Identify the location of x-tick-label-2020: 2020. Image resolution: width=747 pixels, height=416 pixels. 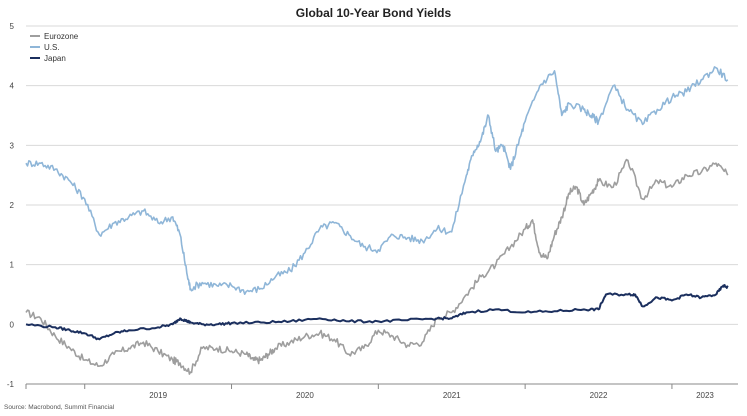
(305, 395).